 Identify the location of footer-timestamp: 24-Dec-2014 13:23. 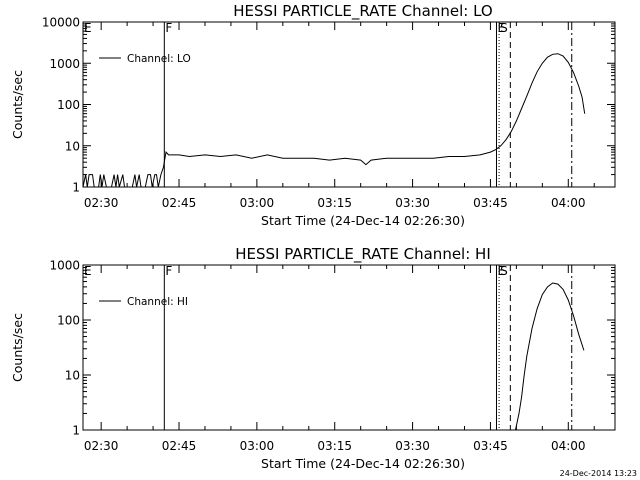
(598, 473).